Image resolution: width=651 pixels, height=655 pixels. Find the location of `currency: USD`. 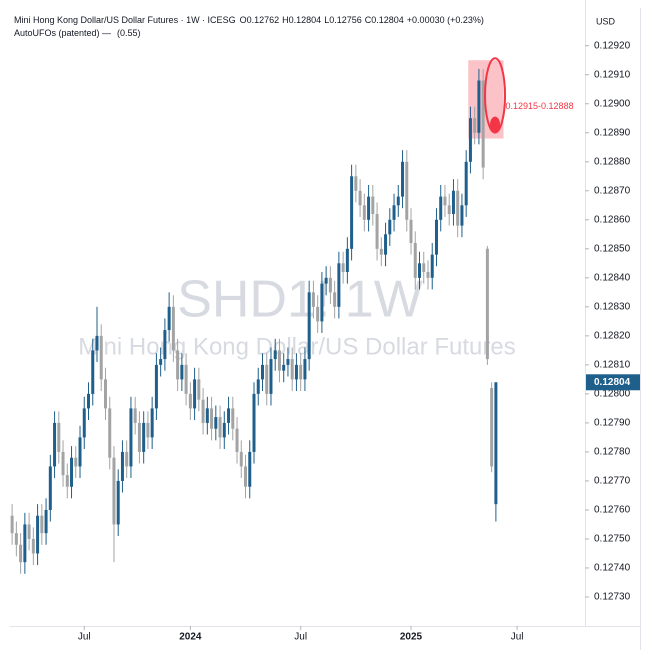

currency: USD is located at coordinates (606, 21).